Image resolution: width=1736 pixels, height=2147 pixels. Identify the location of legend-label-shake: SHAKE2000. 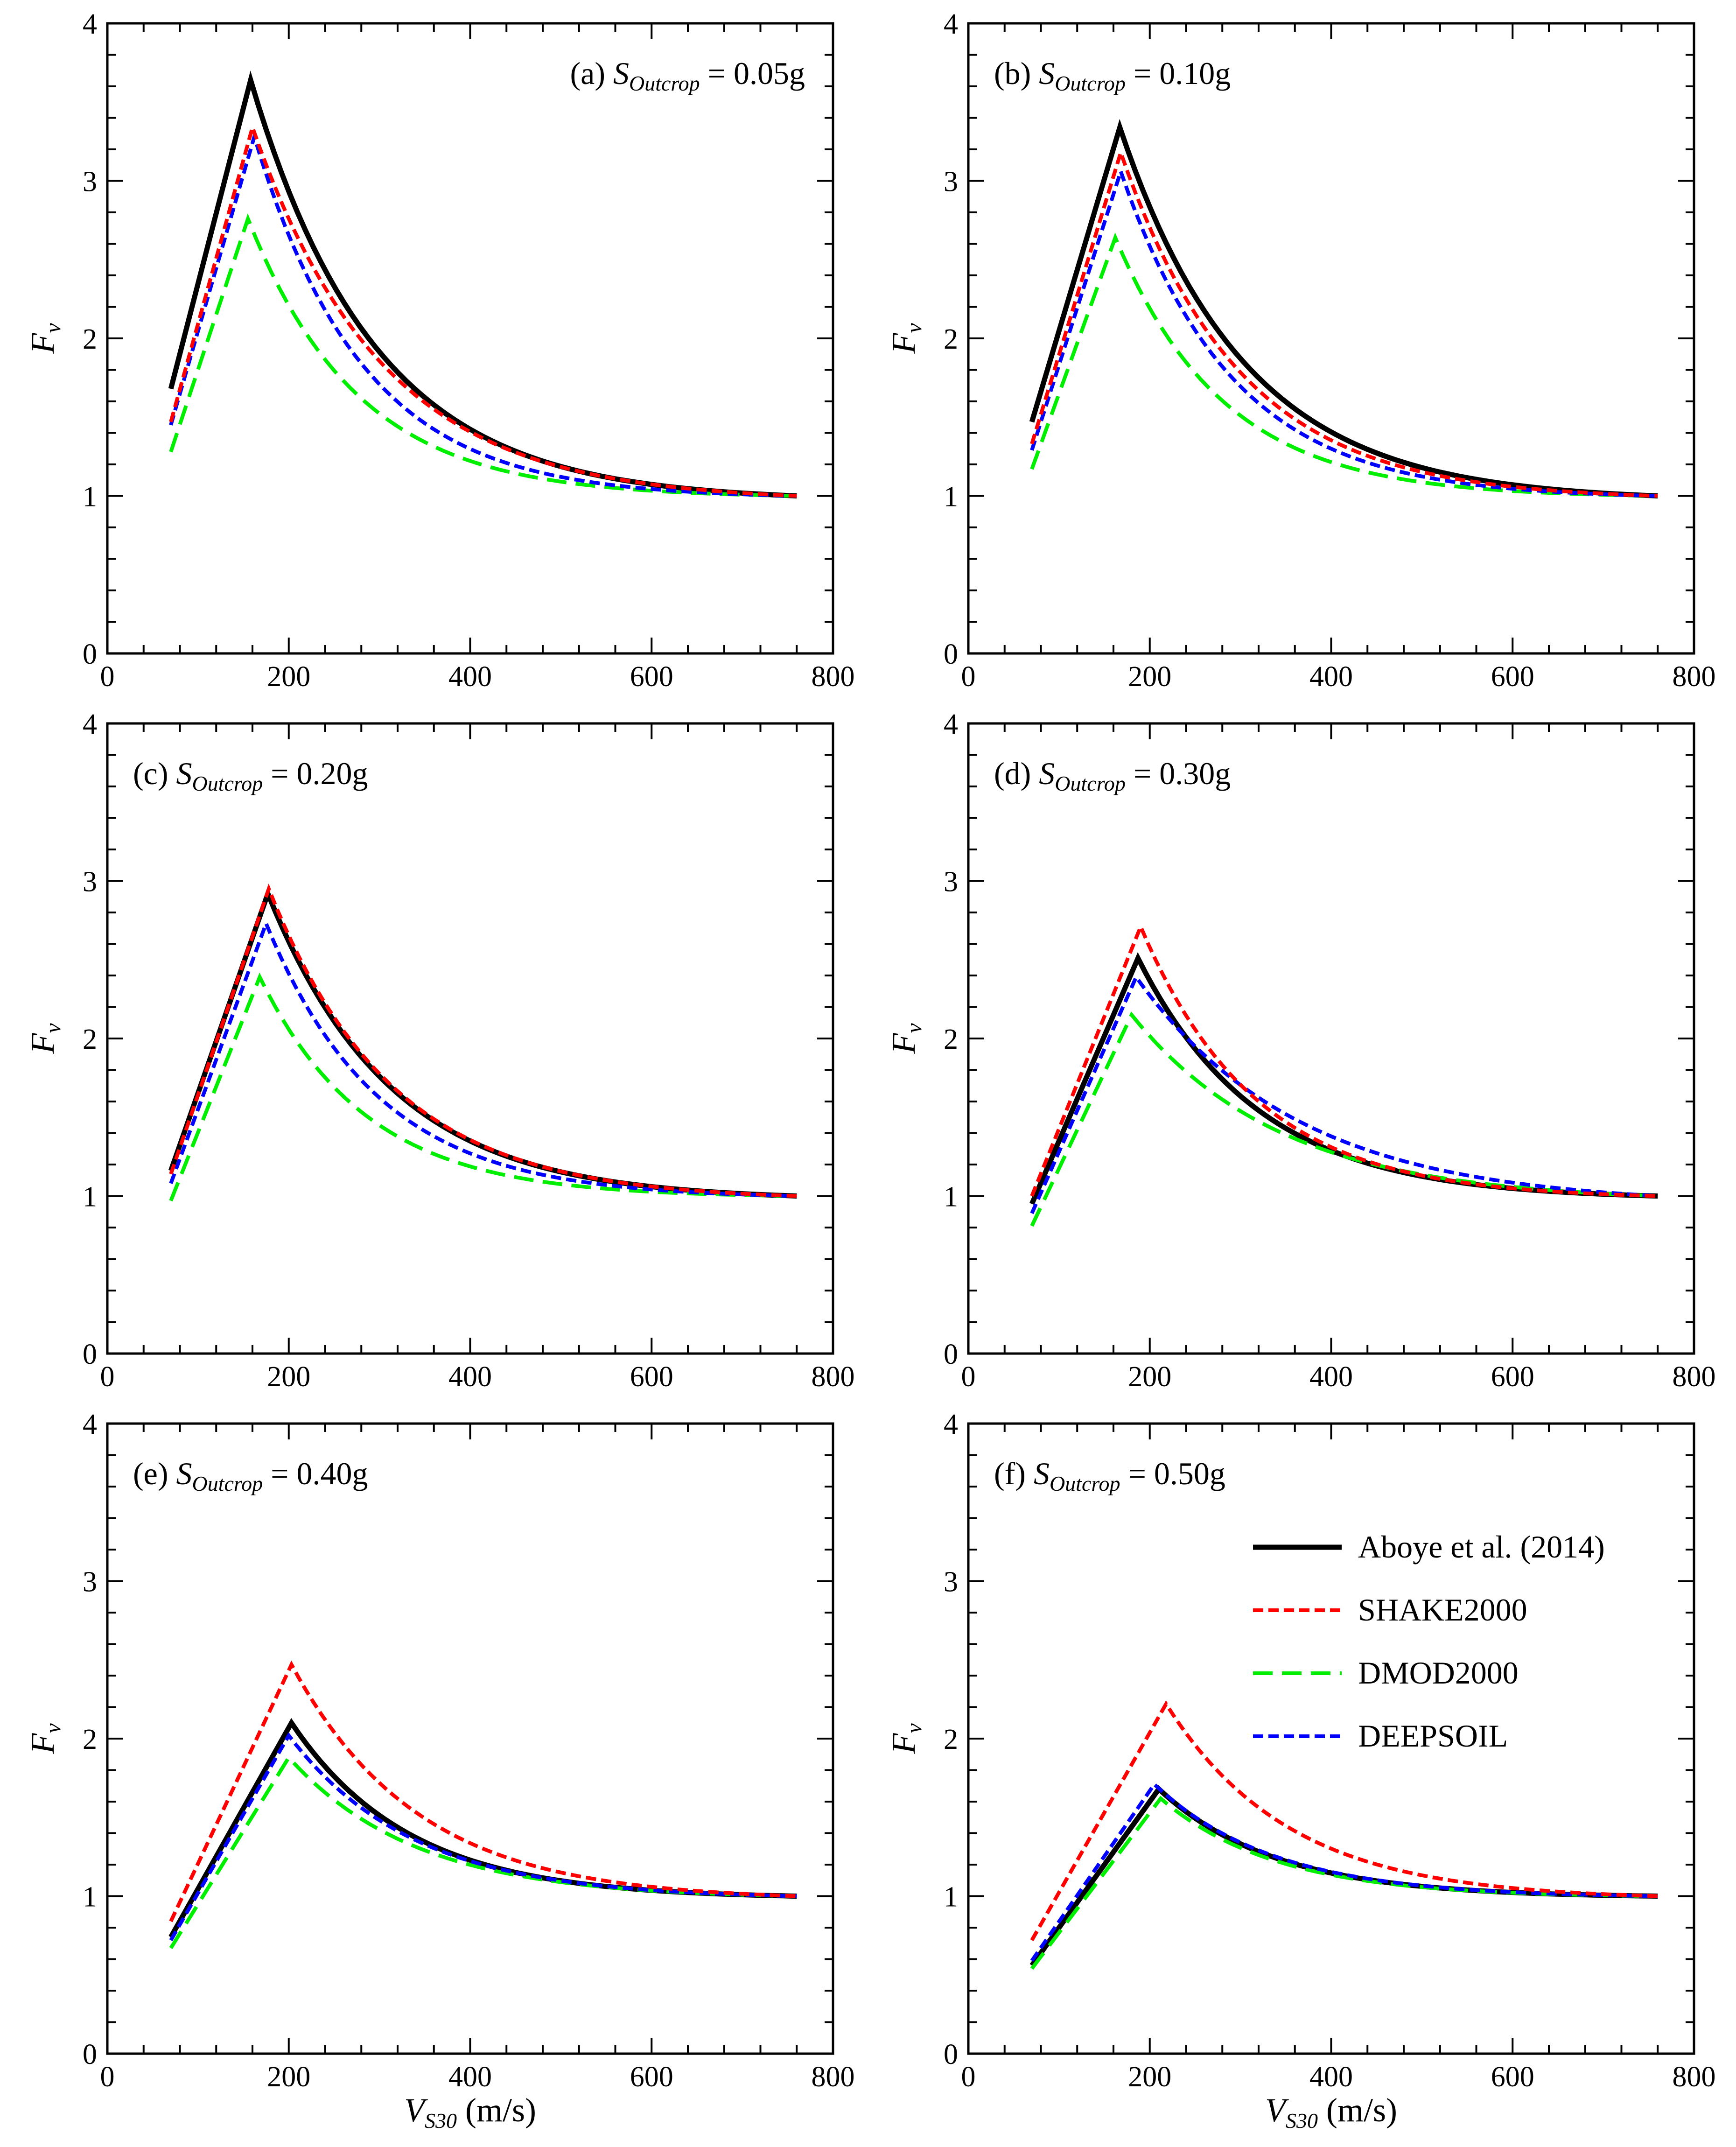
(1442, 1610).